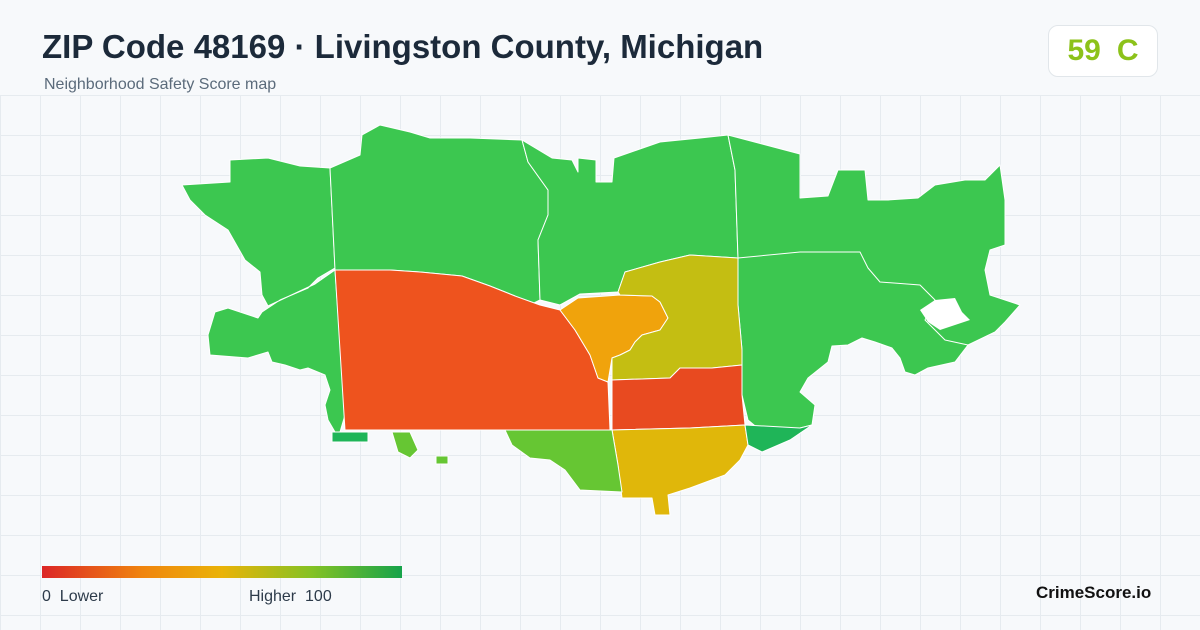  Describe the element at coordinates (222, 572) in the screenshot. I see `legend-color-scale` at that location.